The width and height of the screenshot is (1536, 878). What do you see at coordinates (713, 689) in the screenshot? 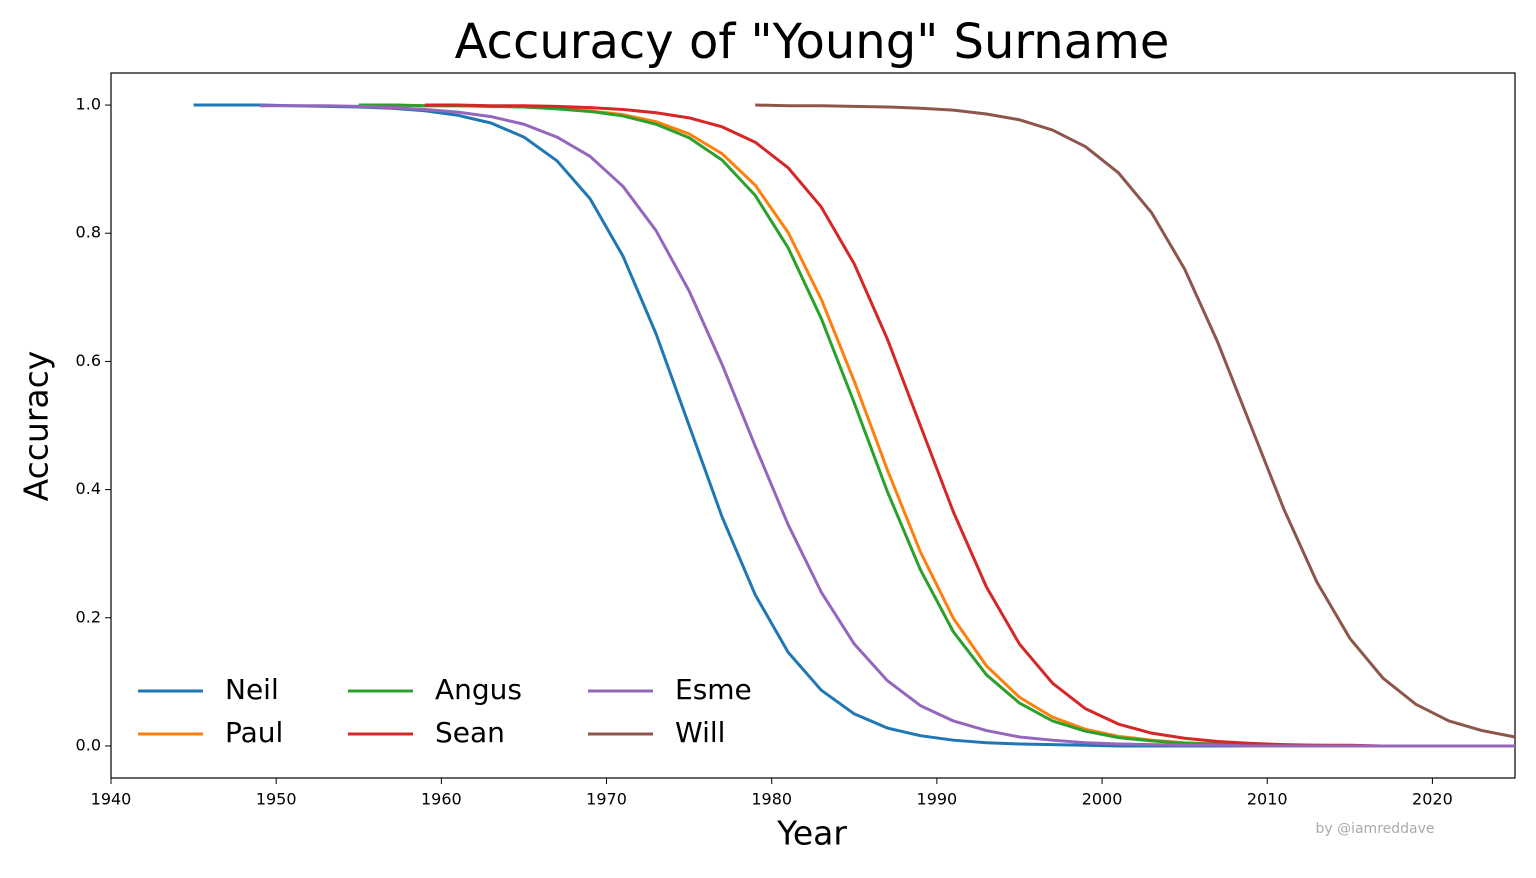
I see `legend-label: Esme` at bounding box center [713, 689].